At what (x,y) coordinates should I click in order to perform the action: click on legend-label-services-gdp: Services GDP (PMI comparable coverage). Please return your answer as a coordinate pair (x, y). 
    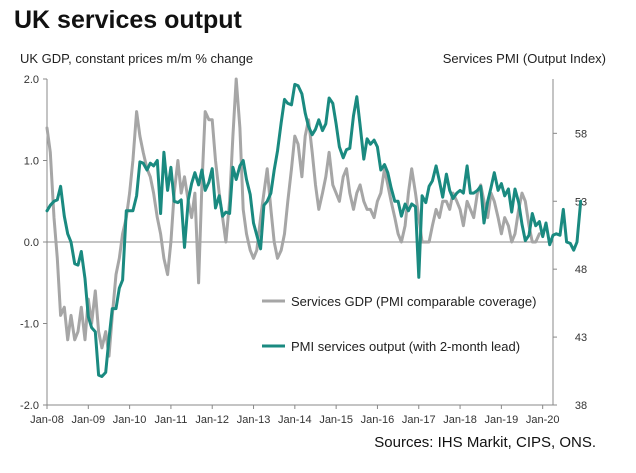
    Looking at the image, I should click on (413, 301).